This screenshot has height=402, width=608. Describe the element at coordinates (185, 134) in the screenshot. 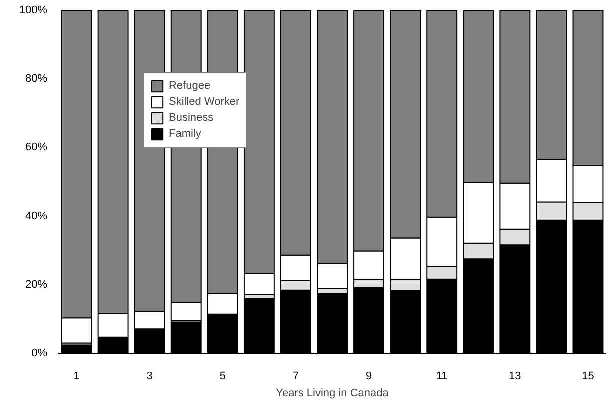

I see `legend-label: Family` at that location.